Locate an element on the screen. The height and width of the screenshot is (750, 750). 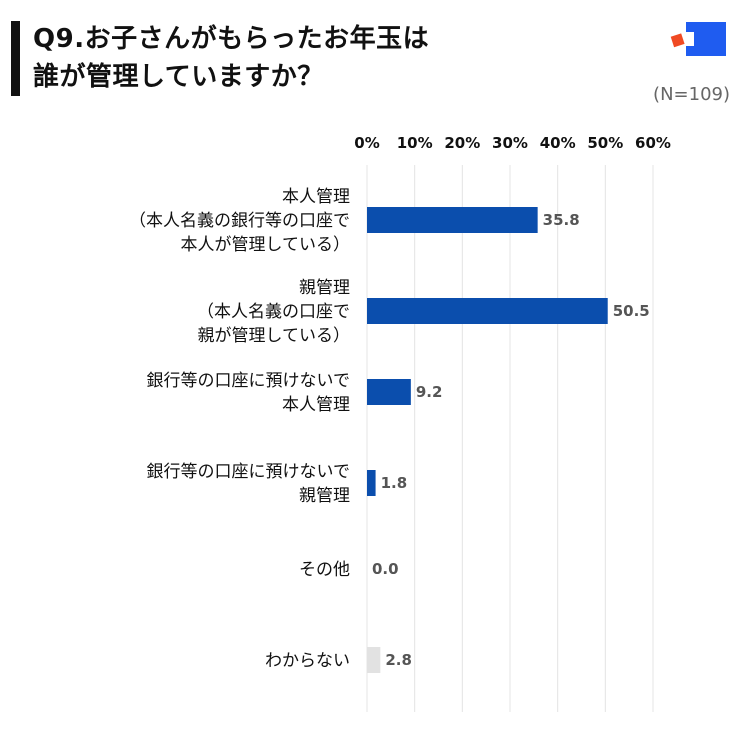
x-tick-label: 30% is located at coordinates (510, 143).